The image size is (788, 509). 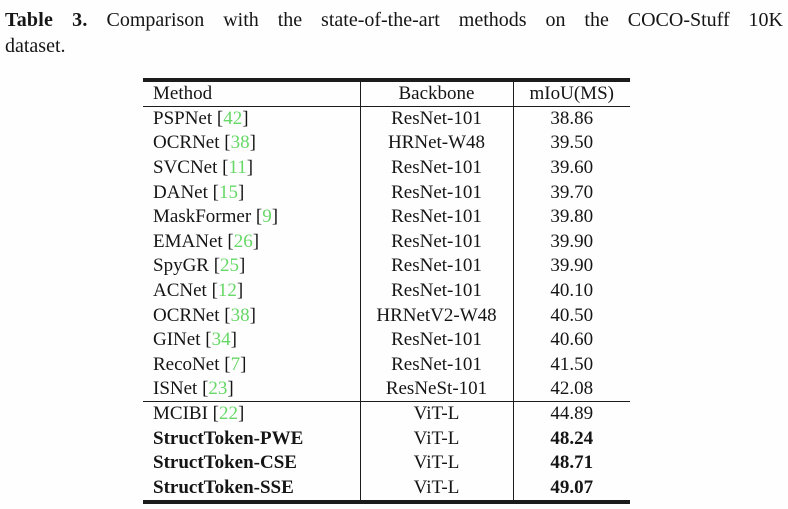 I want to click on citation-link: [23], so click(x=218, y=389).